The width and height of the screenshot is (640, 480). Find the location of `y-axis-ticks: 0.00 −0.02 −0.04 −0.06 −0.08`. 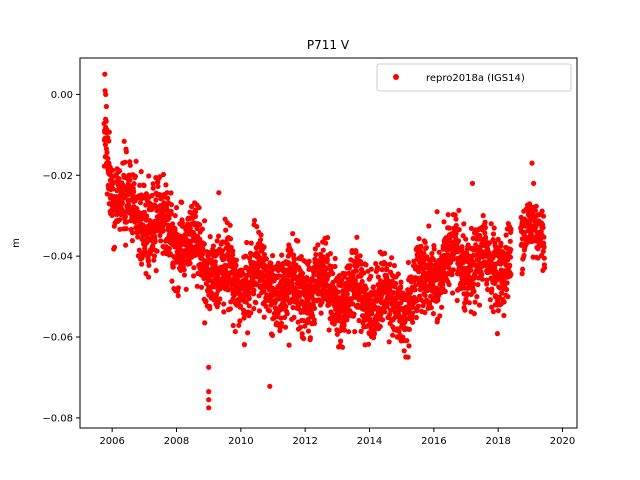

y-axis-ticks: 0.00 −0.02 −0.04 −0.06 −0.08 is located at coordinates (61, 257).